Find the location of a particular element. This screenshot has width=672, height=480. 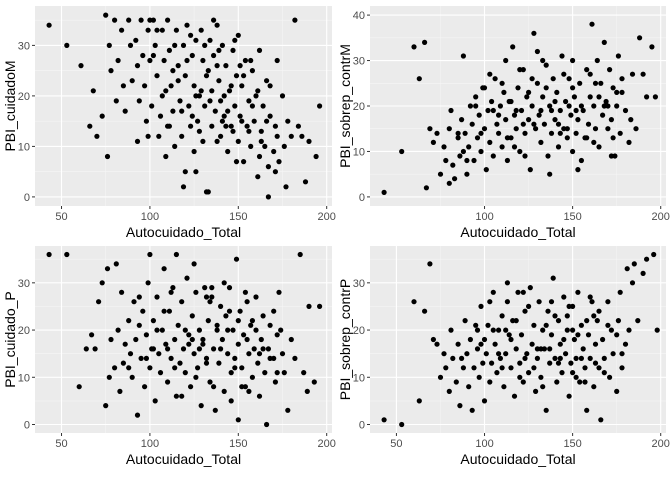

x-axis-title: Autocuidado_Total is located at coordinates (517, 232).